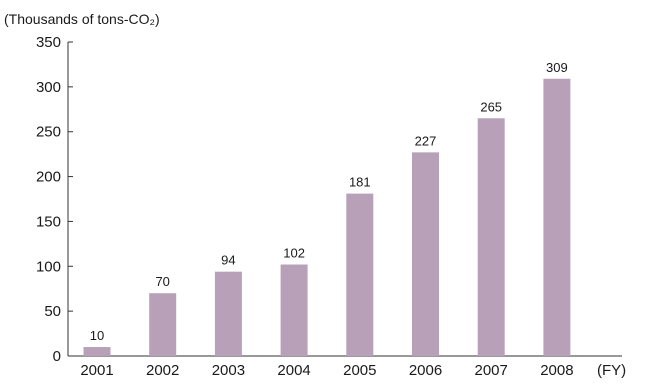 This screenshot has height=384, width=661. Describe the element at coordinates (360, 182) in the screenshot. I see `data-label: 181` at that location.